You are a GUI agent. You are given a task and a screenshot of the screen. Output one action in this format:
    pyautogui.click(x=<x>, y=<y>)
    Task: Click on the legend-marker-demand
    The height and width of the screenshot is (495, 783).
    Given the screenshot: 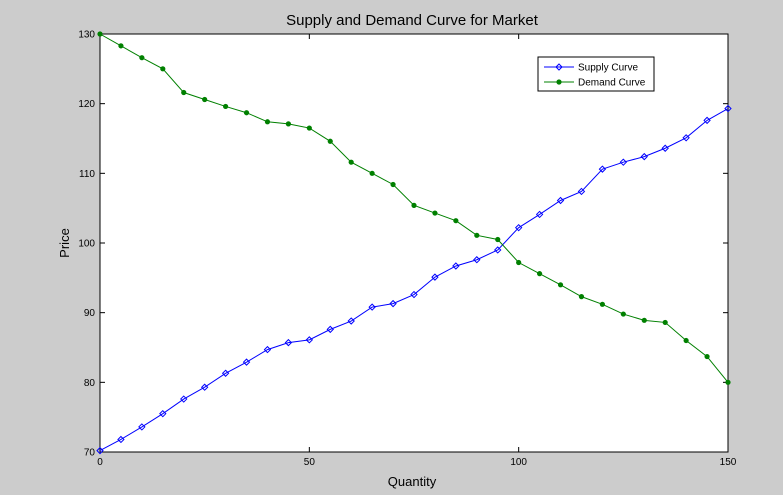 What is the action you would take?
    pyautogui.click(x=559, y=82)
    